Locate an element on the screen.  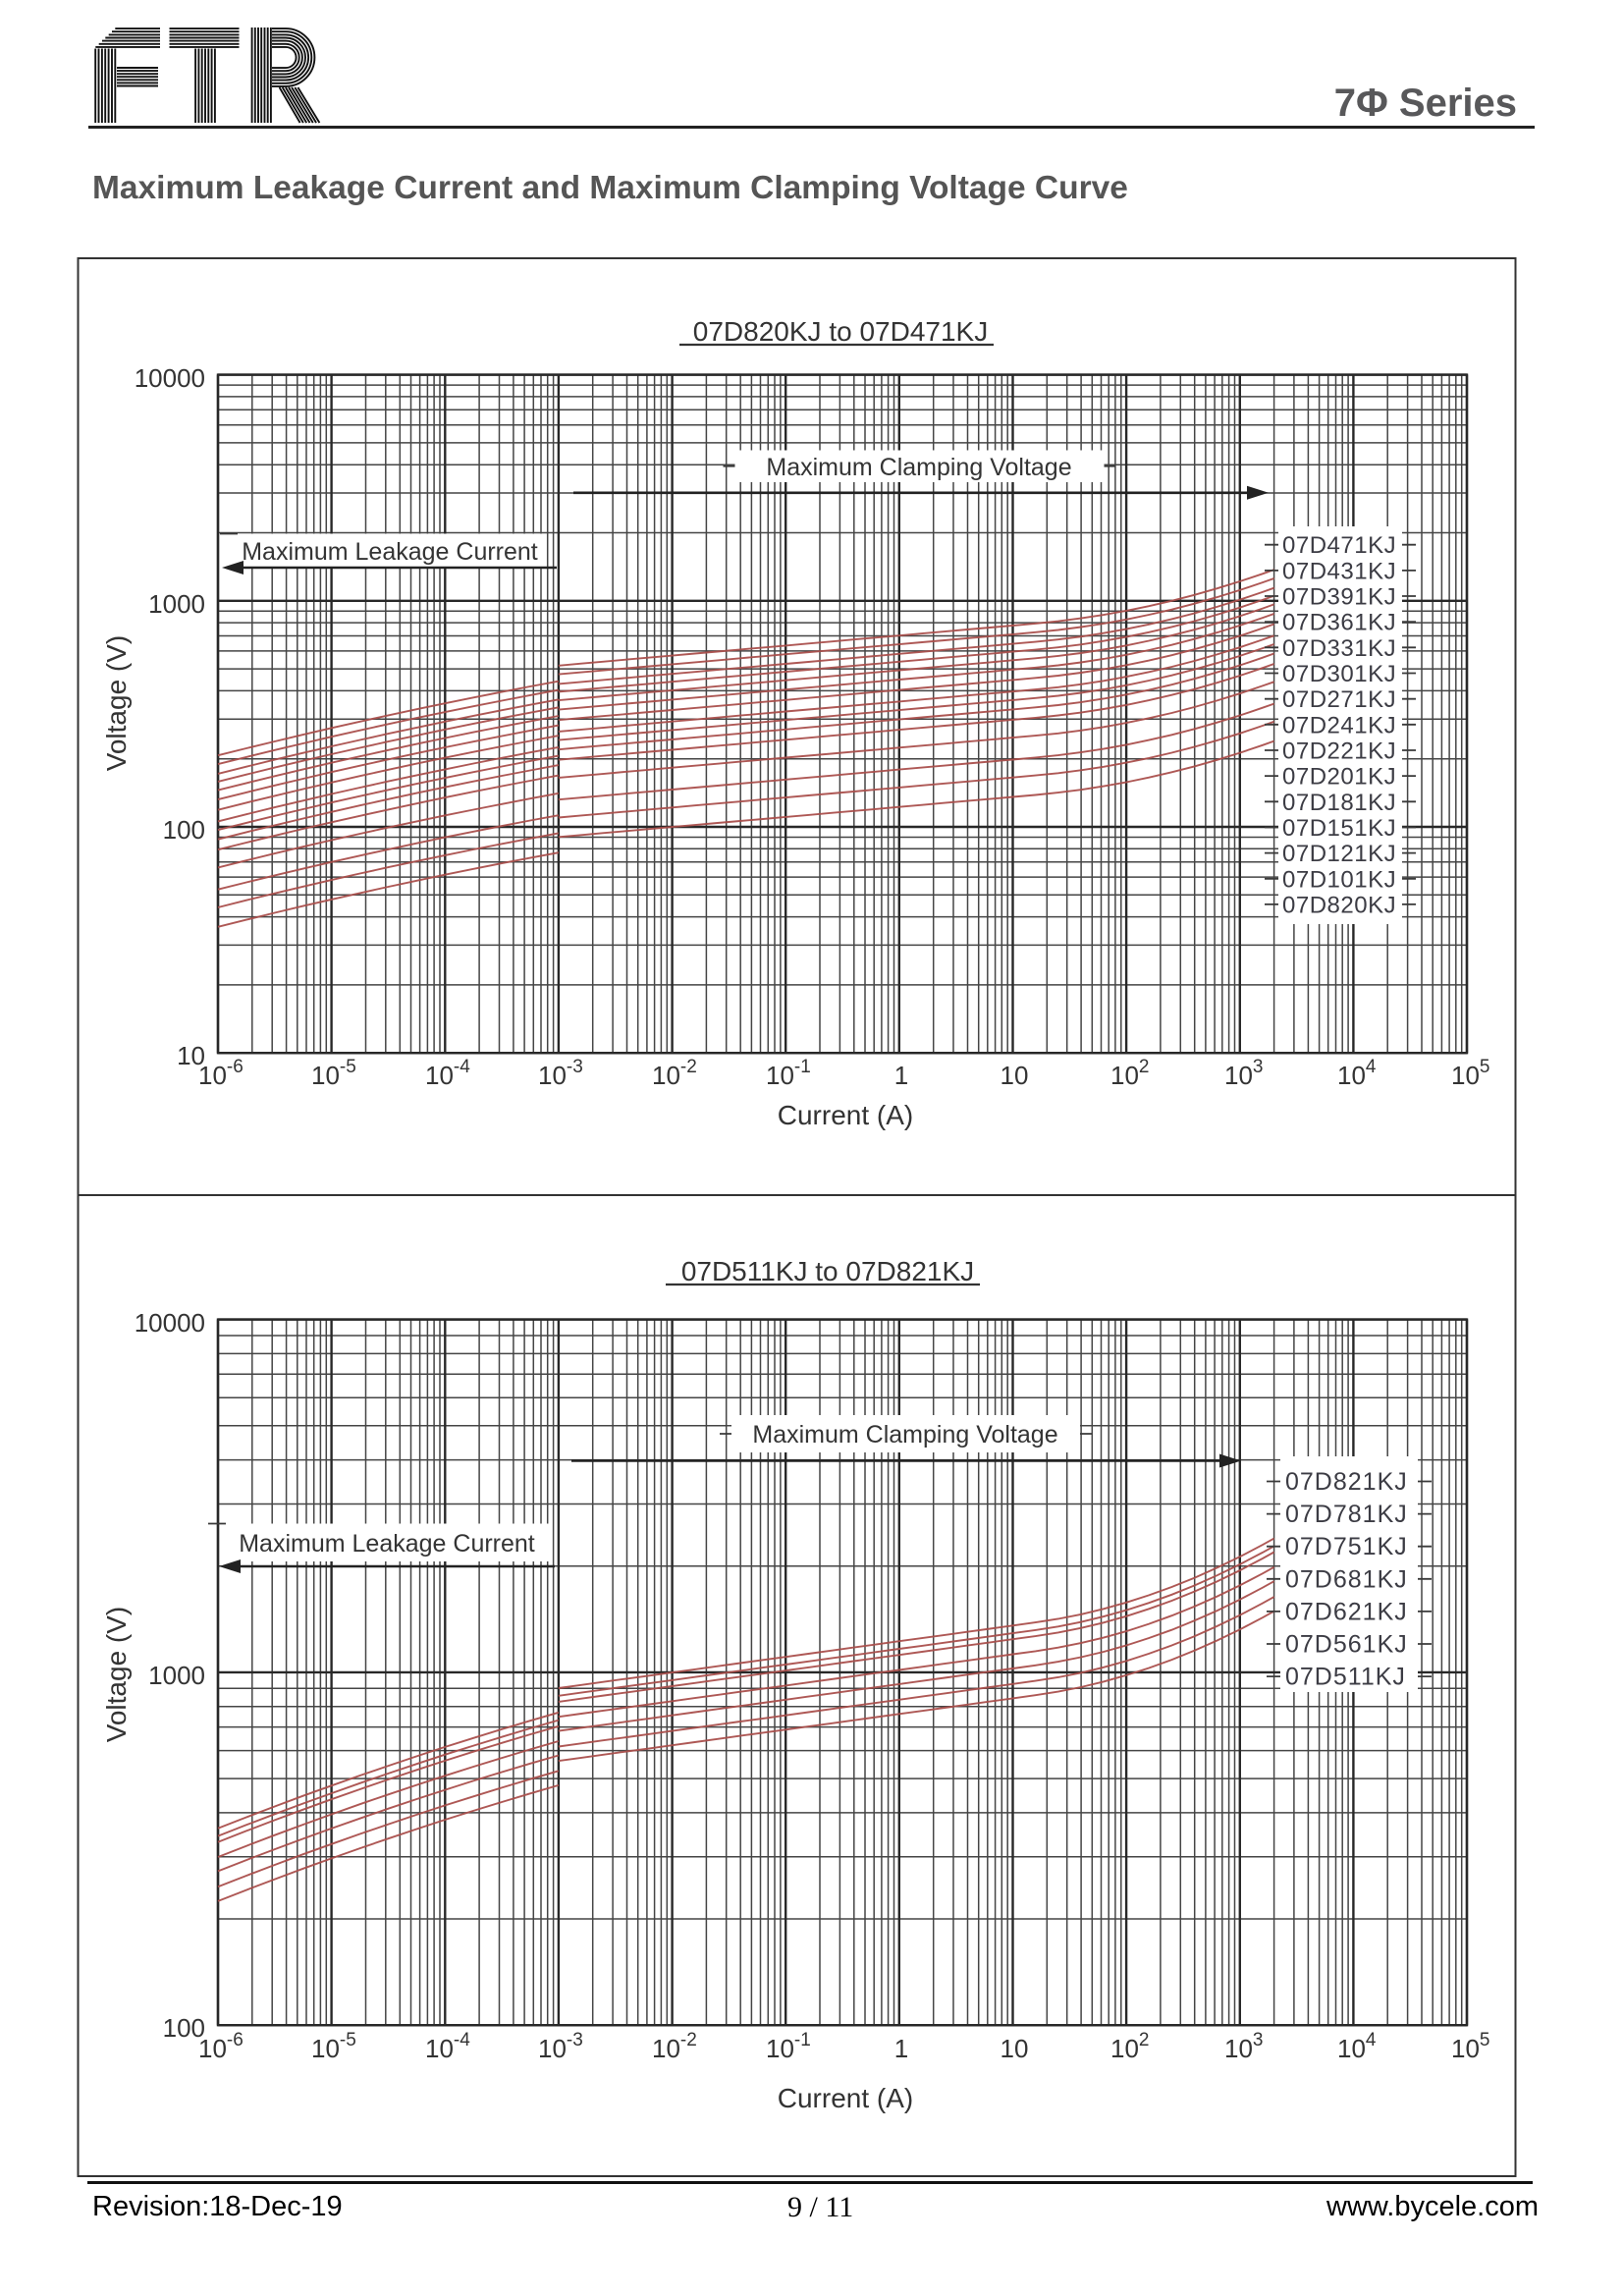
svg-text: 07D511KJ is located at coordinates (1346, 1677).